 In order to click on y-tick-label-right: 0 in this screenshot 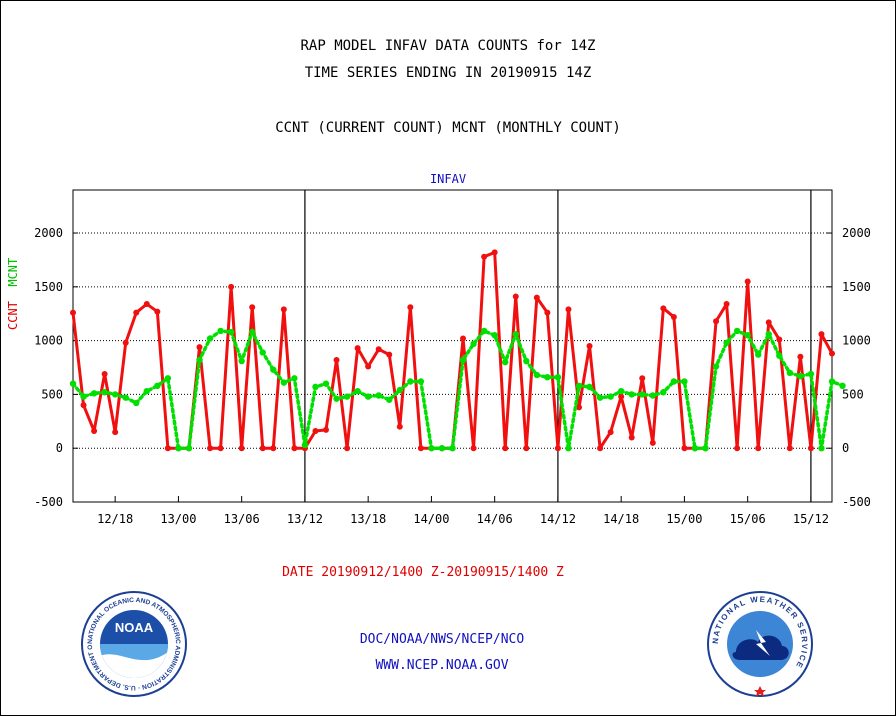, I will do `click(845, 448)`.